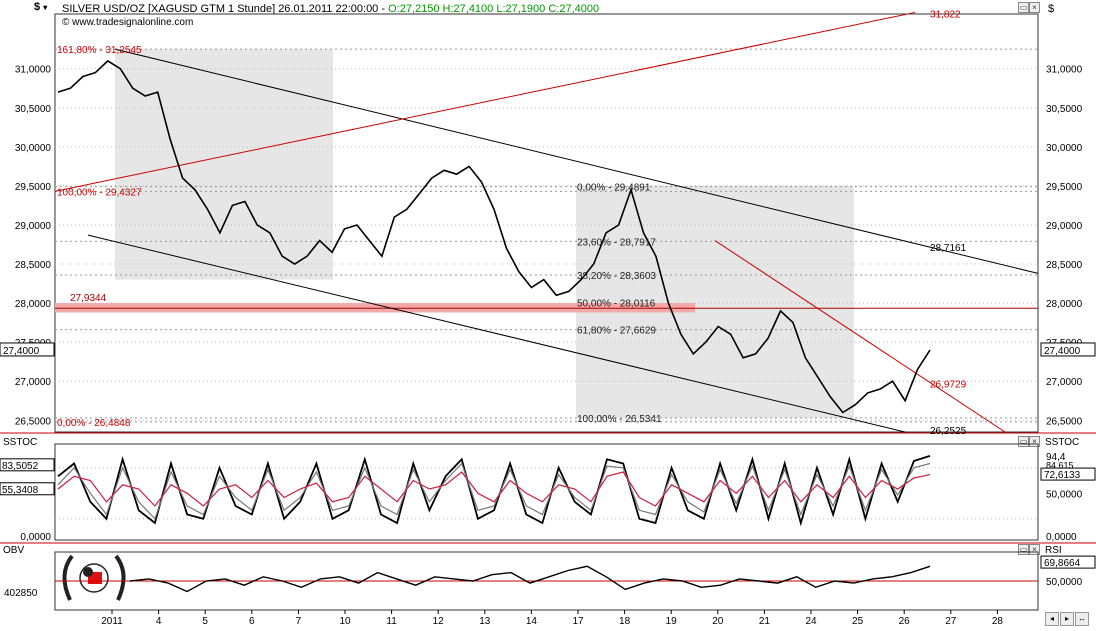 This screenshot has height=631, width=1096. What do you see at coordinates (905, 621) in the screenshot?
I see `x-tick-label: 26` at bounding box center [905, 621].